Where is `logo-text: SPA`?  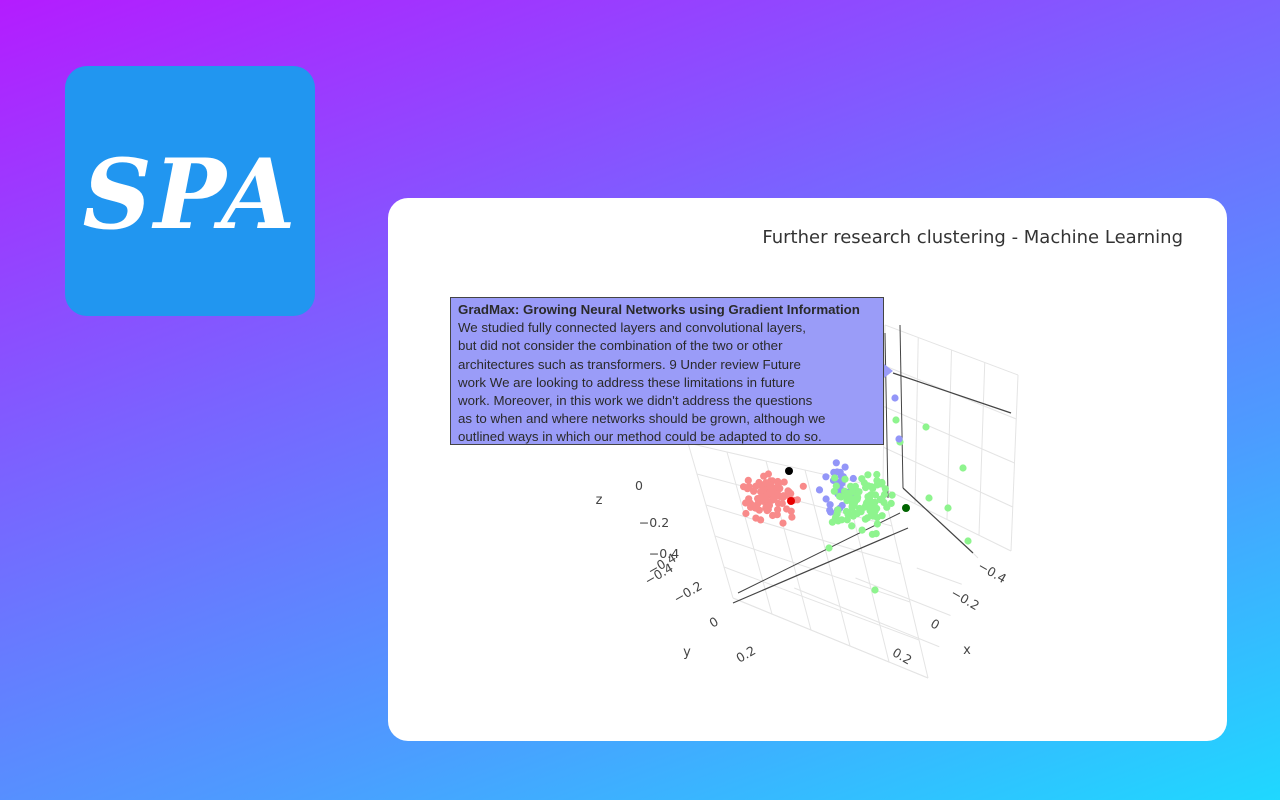 logo-text: SPA is located at coordinates (190, 194).